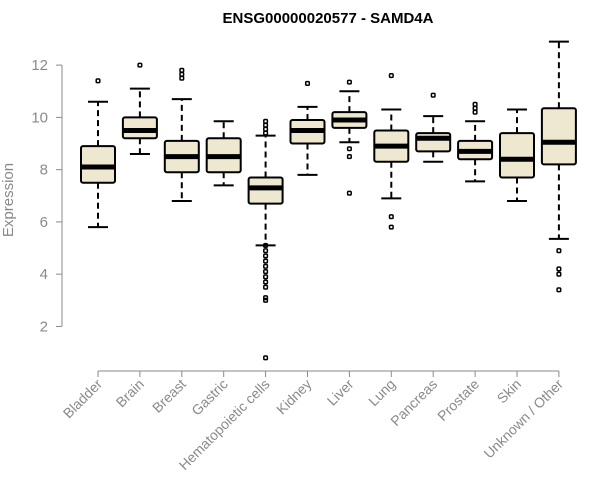 Image resolution: width=600 pixels, height=500 pixels. What do you see at coordinates (458, 400) in the screenshot?
I see `x-tick-label: Prostate` at bounding box center [458, 400].